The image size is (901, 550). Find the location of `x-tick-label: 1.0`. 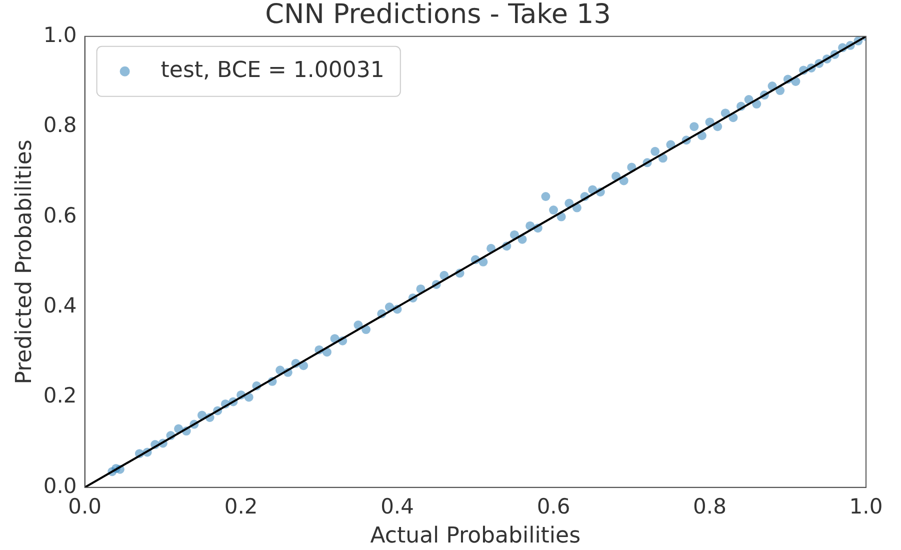

x-tick-label: 1.0 is located at coordinates (866, 506).